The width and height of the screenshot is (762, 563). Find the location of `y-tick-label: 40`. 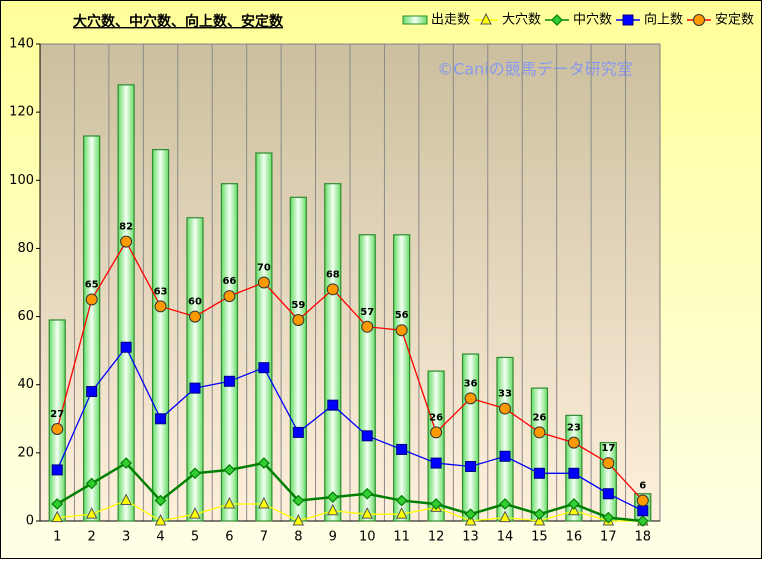

y-tick-label: 40 is located at coordinates (25, 384).